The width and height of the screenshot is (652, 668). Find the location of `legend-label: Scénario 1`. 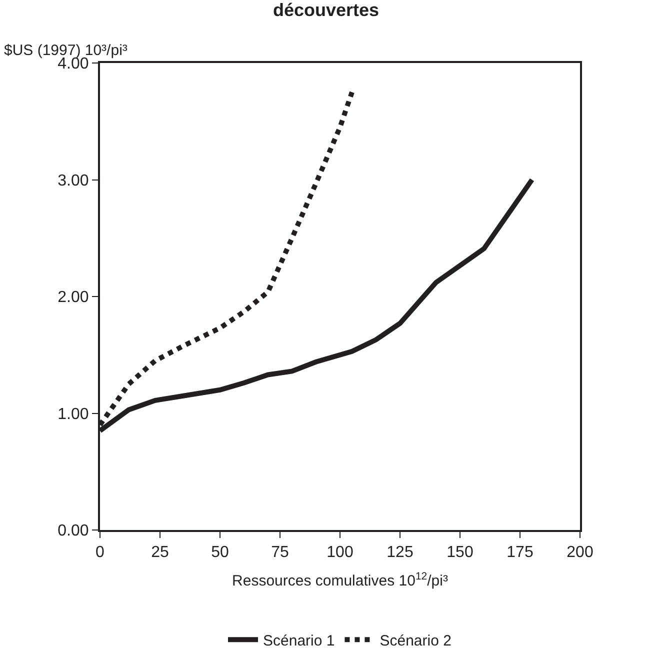

legend-label: Scénario 1 is located at coordinates (299, 641).